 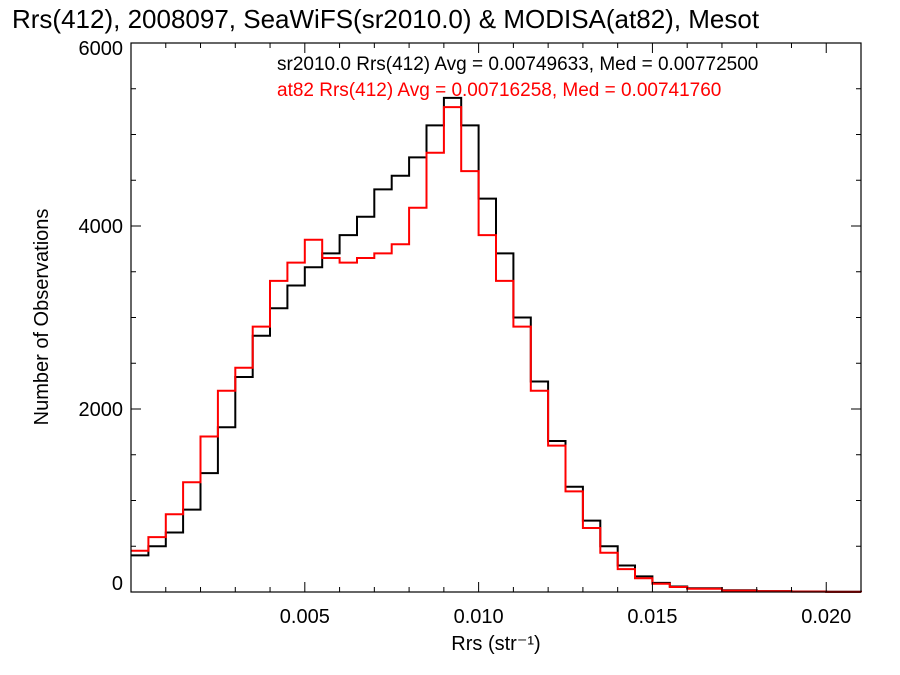 I want to click on y-axis-label: Number of Observations, so click(x=42, y=317).